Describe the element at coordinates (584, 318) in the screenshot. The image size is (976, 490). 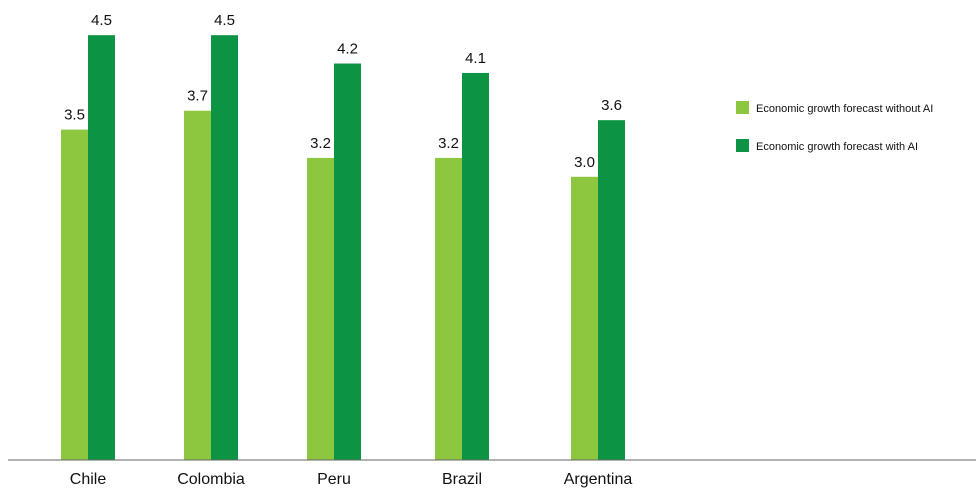
I see `bar-argentina-without-ai` at that location.